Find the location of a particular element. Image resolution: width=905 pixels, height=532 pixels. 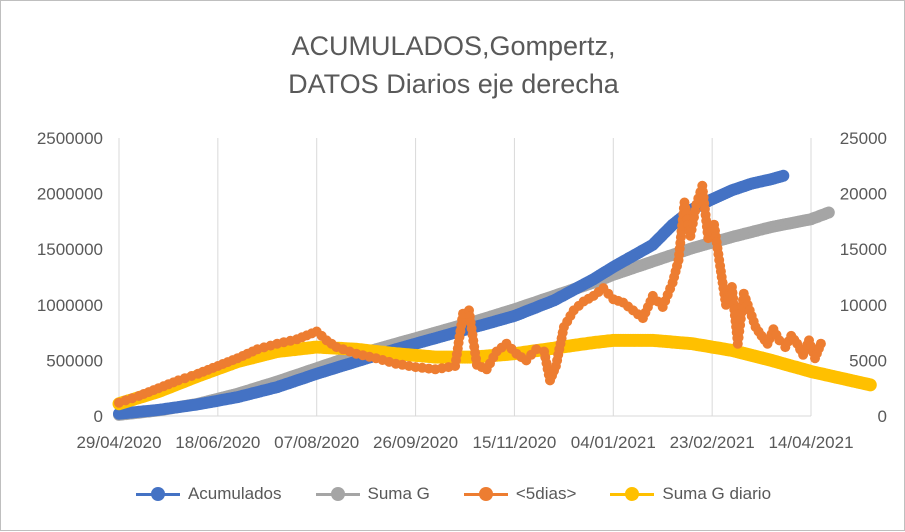

legend-marker-suma-g-diario is located at coordinates (632, 494).